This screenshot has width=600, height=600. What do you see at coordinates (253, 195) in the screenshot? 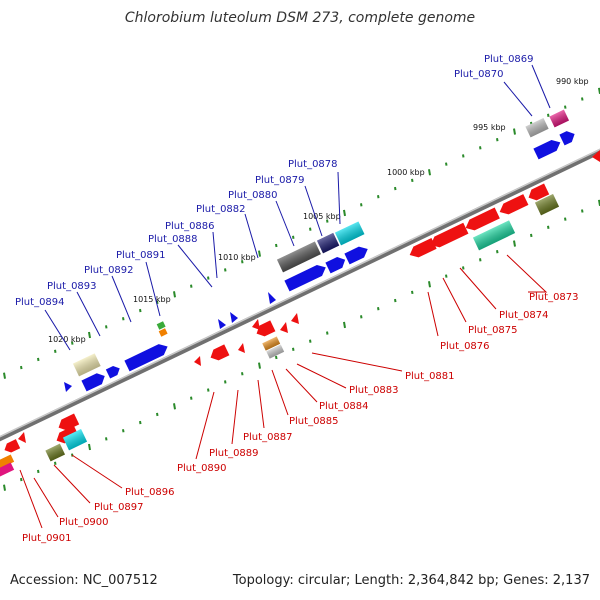
I see `gene-label: Plut_0880` at bounding box center [253, 195].